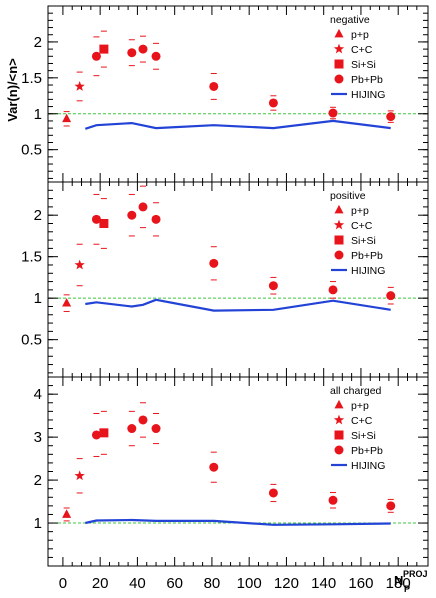 The height and width of the screenshot is (598, 436). Describe the element at coordinates (407, 589) in the screenshot. I see `x-axis-title-sub: P` at that location.